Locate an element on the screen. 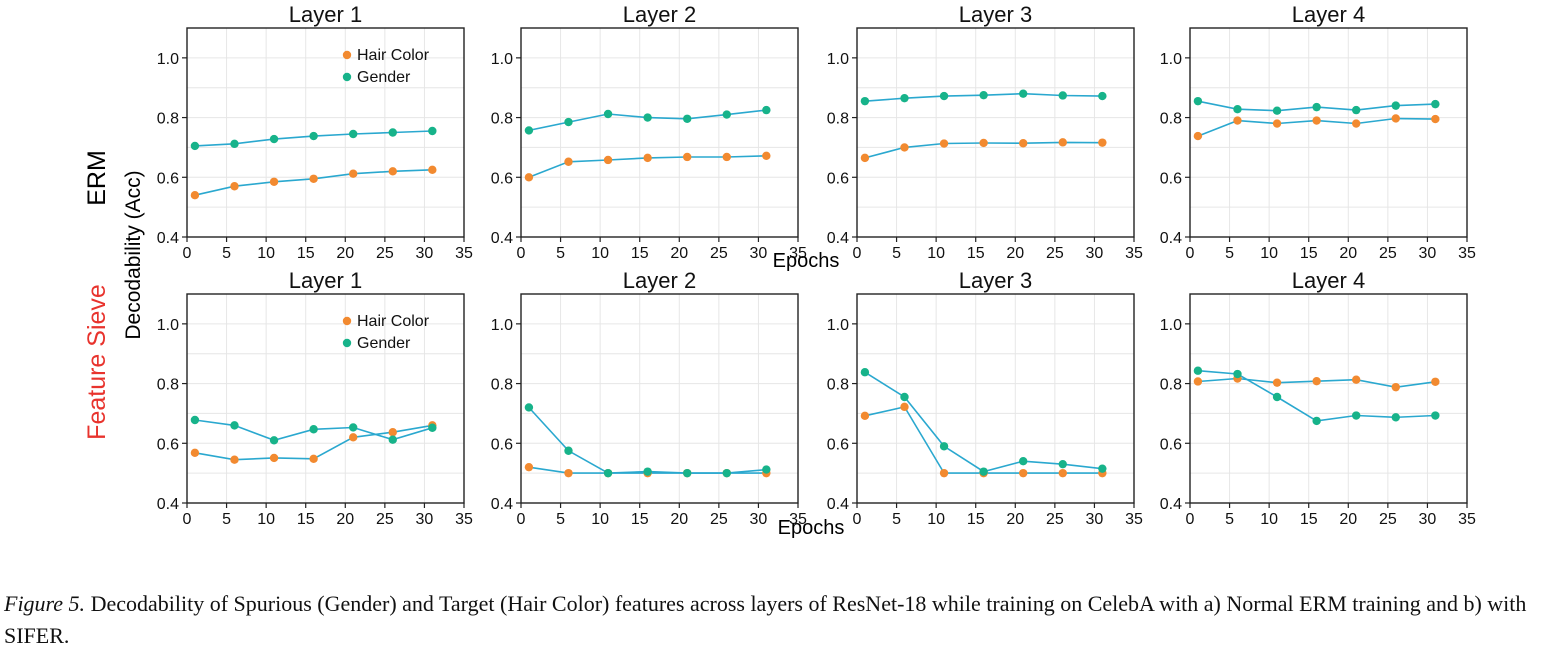 The image size is (1566, 670). legend-label: Gender is located at coordinates (384, 343).